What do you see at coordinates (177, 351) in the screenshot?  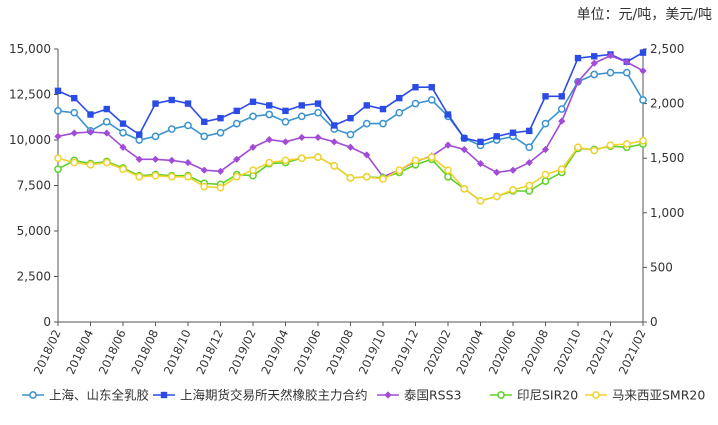 I see `x-tick-label: 2018/10` at bounding box center [177, 351].